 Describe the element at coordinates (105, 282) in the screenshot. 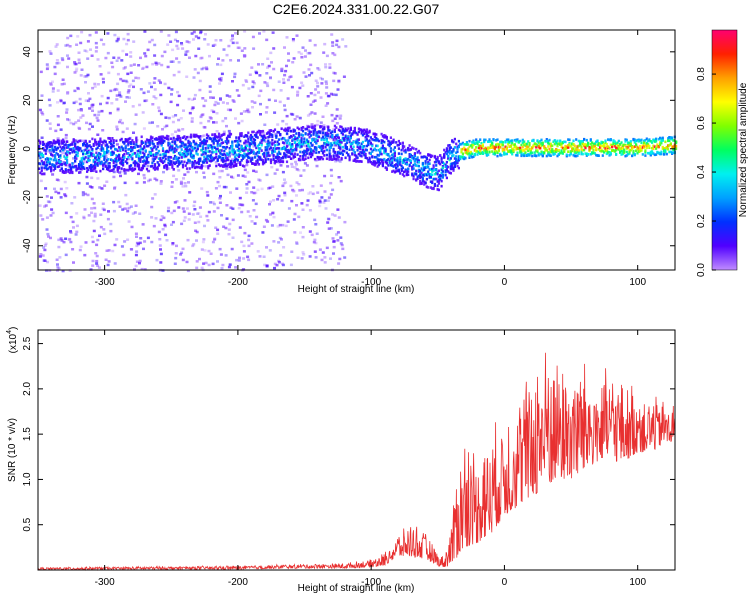

I see `x-tick-label: -300` at that location.